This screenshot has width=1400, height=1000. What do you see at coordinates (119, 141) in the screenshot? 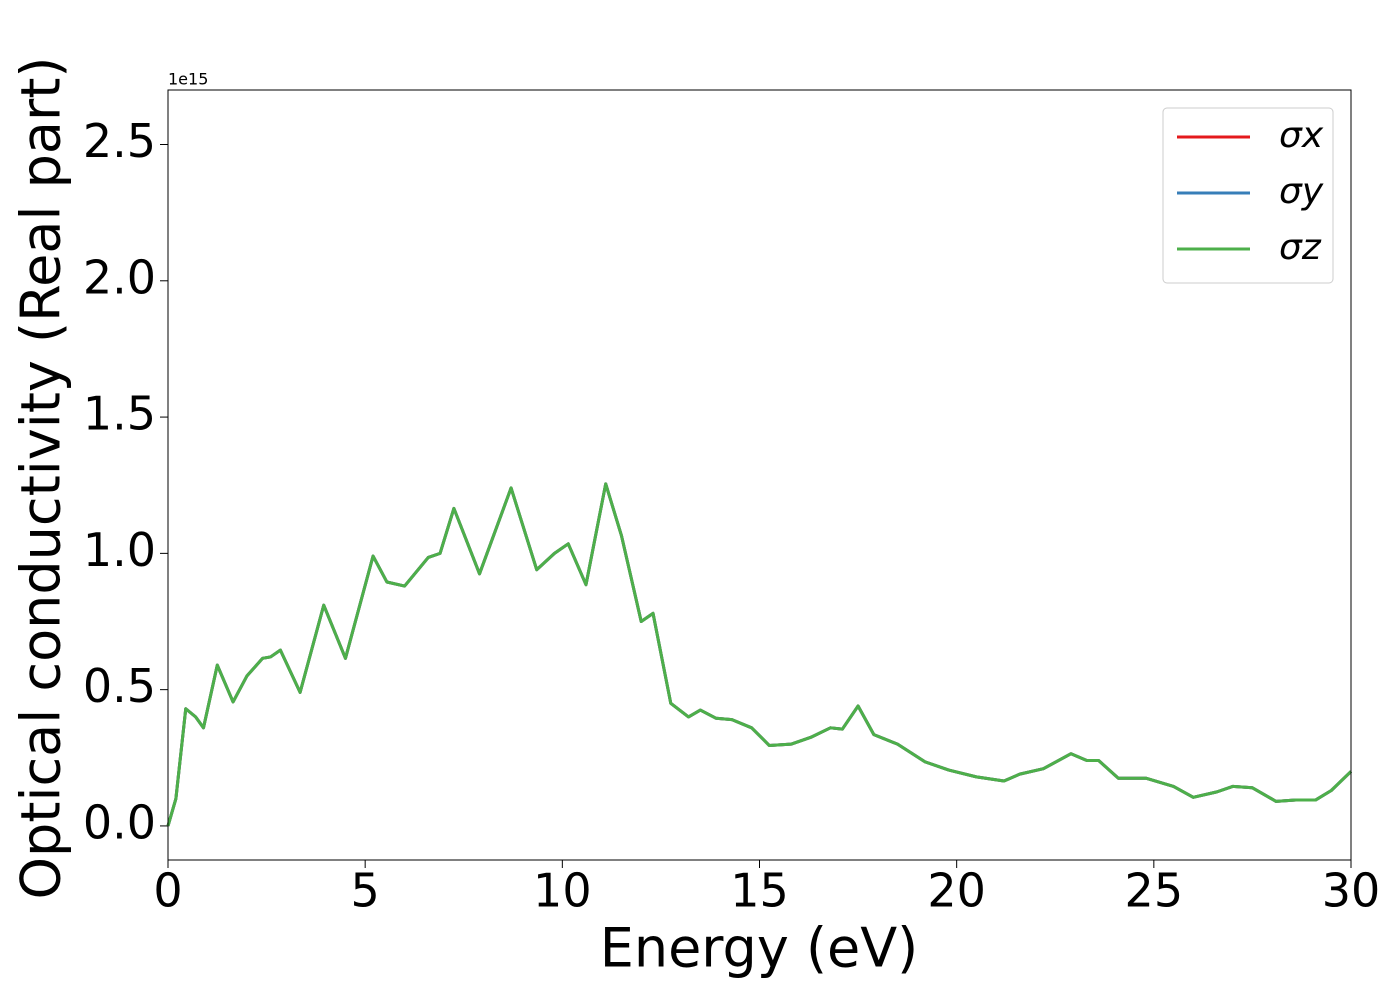
I see `y-tick-label: 2.5` at bounding box center [119, 141].